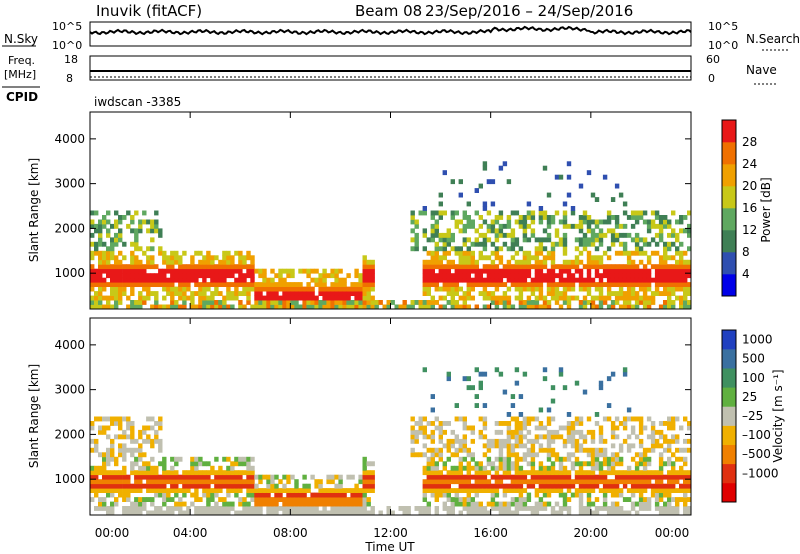 The image size is (800, 554). What do you see at coordinates (69, 139) in the screenshot?
I see `y-tick-label: 4000` at bounding box center [69, 139].